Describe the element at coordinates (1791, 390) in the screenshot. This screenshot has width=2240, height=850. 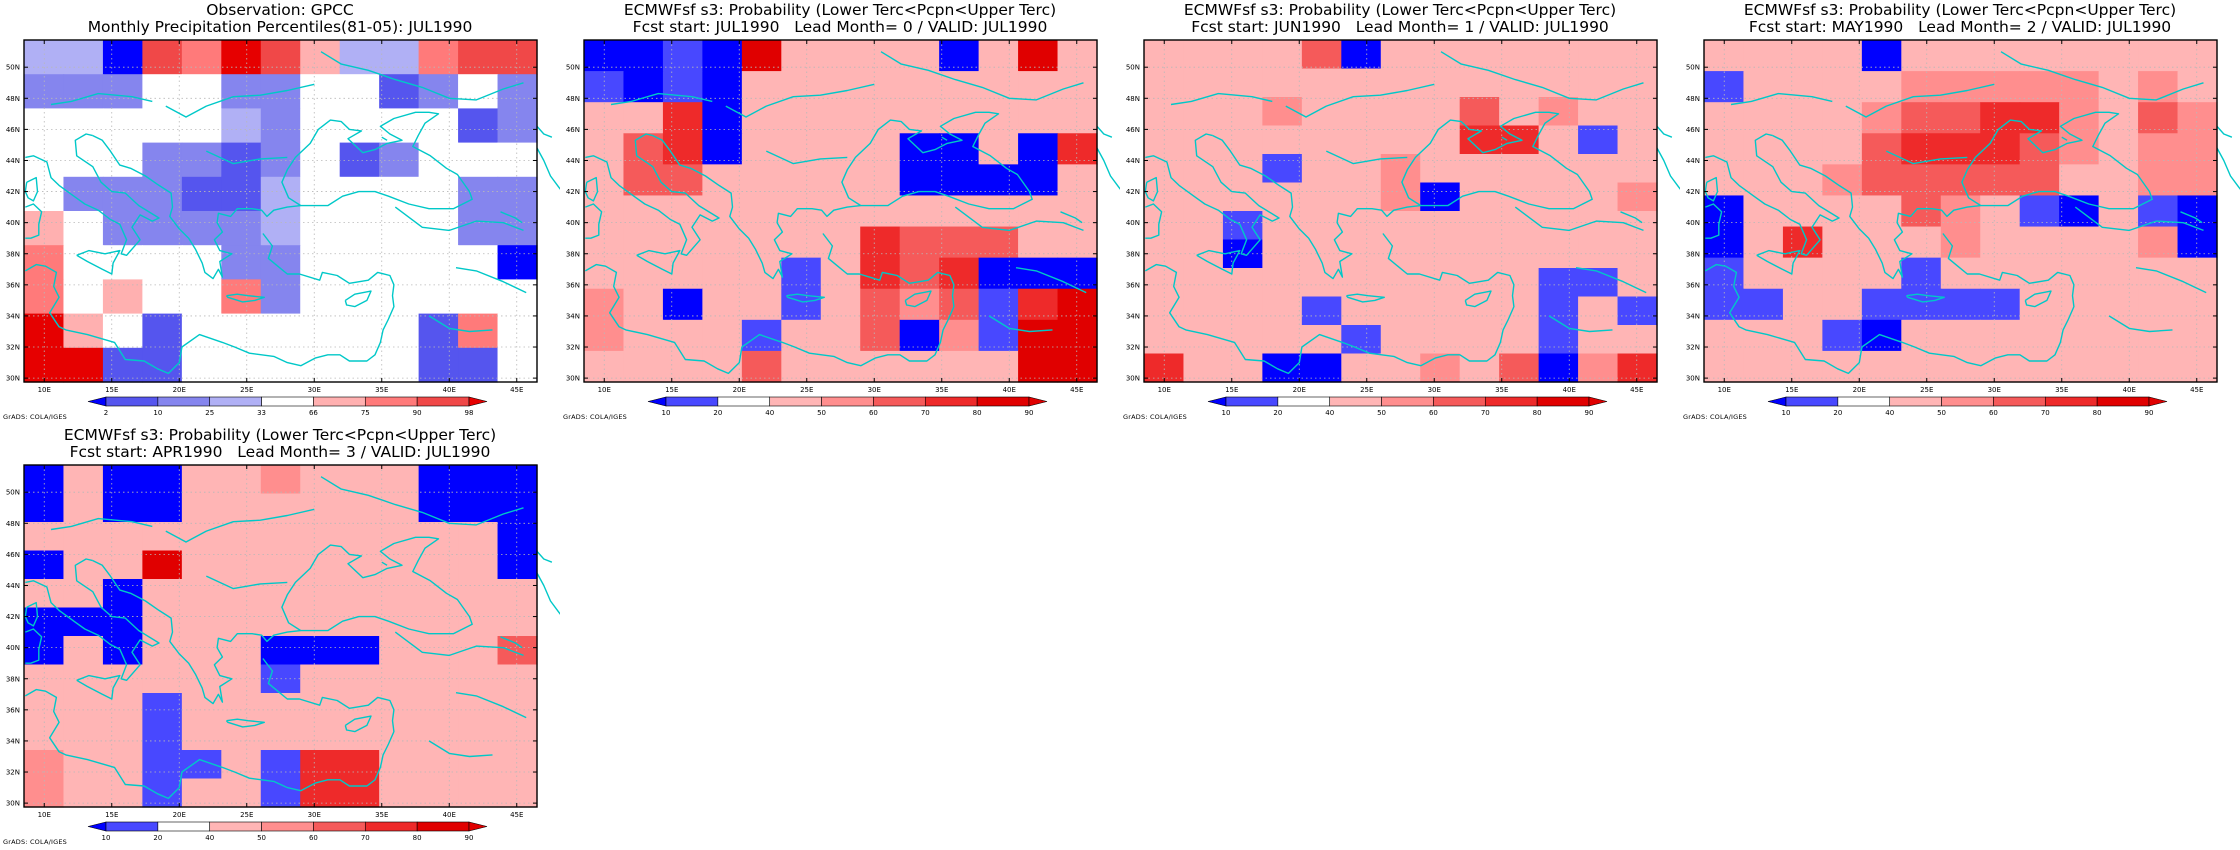
I see `x-tick-label: 15E` at that location.